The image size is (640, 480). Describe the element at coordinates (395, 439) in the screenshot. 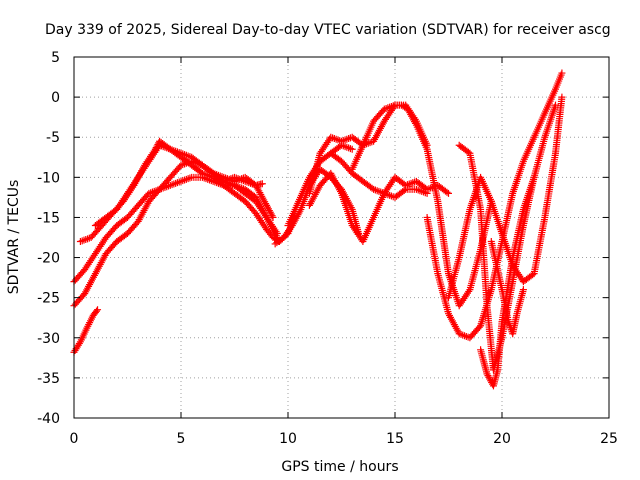

I see `x-tick-label: 15` at that location.